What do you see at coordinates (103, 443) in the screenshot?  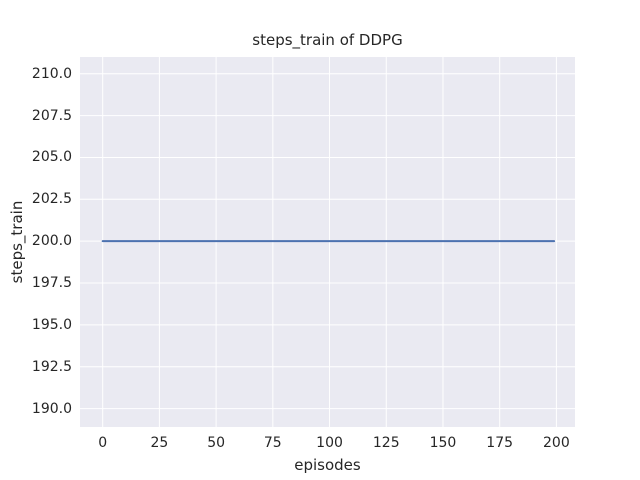 I see `x-tick-label: 0` at bounding box center [103, 443].